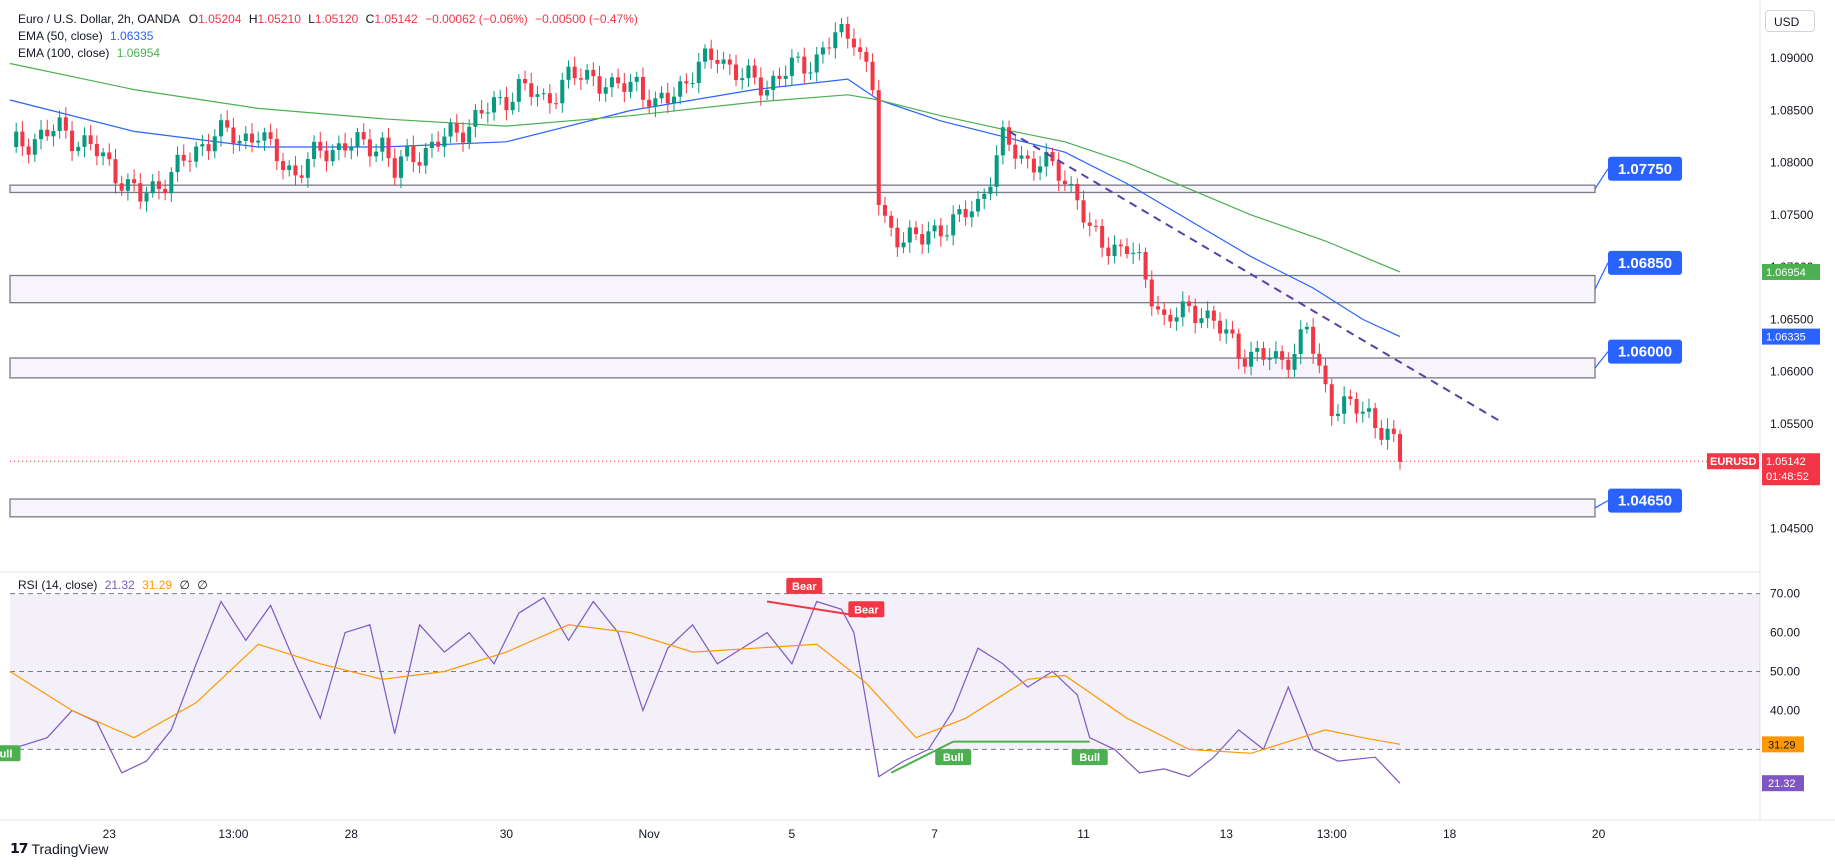 The width and height of the screenshot is (1835, 868). I want to click on rsi-ma-axis-tag-value: 31.29, so click(1782, 745).